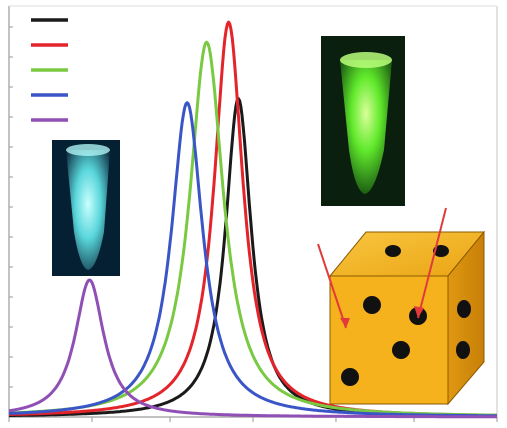  What do you see at coordinates (366, 60) in the screenshot?
I see `right-tube-cap` at bounding box center [366, 60].